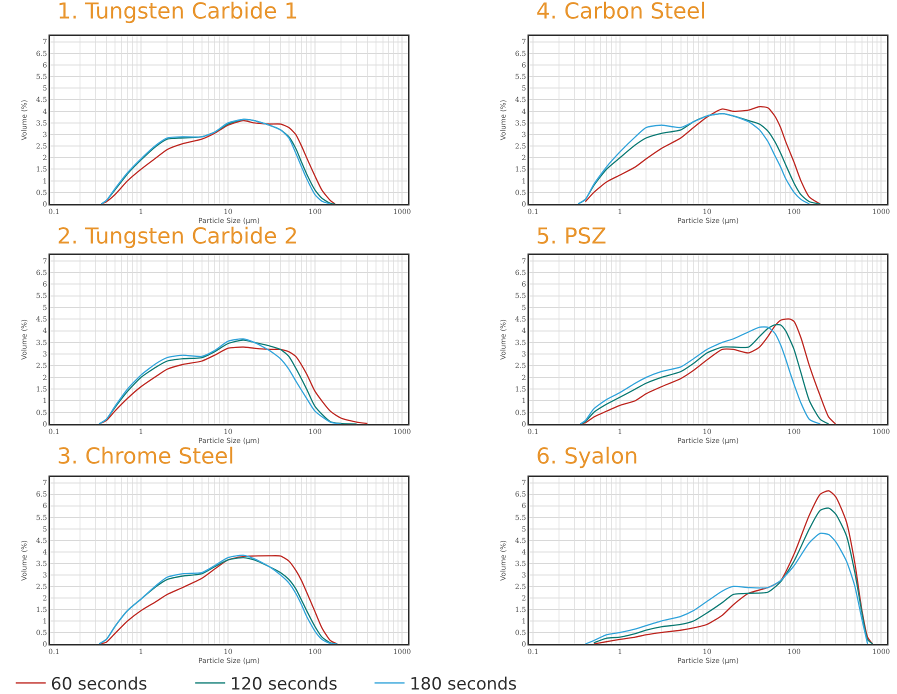  What do you see at coordinates (177, 237) in the screenshot?
I see `chart-title: 2. Tungsten Carbide 2` at bounding box center [177, 237].